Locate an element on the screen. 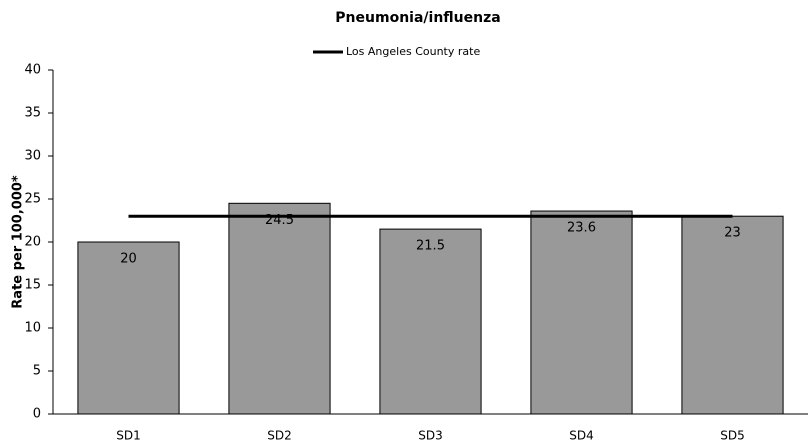 The width and height of the screenshot is (808, 448). y-axis-label: Rate per 100,000* is located at coordinates (18, 242).